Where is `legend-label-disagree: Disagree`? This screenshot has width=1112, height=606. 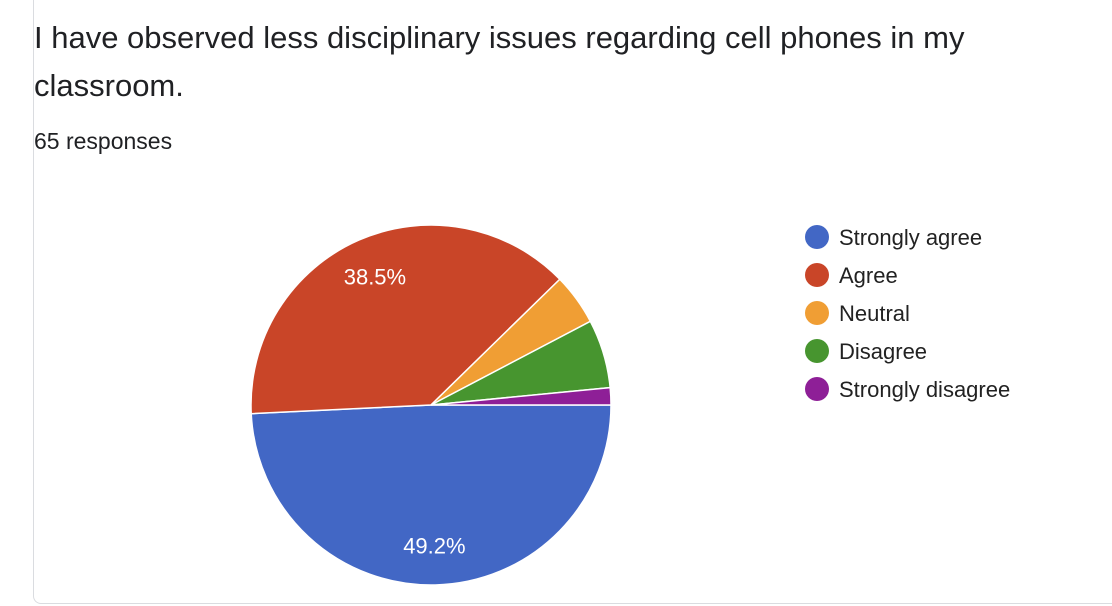
legend-label-disagree: Disagree is located at coordinates (883, 351).